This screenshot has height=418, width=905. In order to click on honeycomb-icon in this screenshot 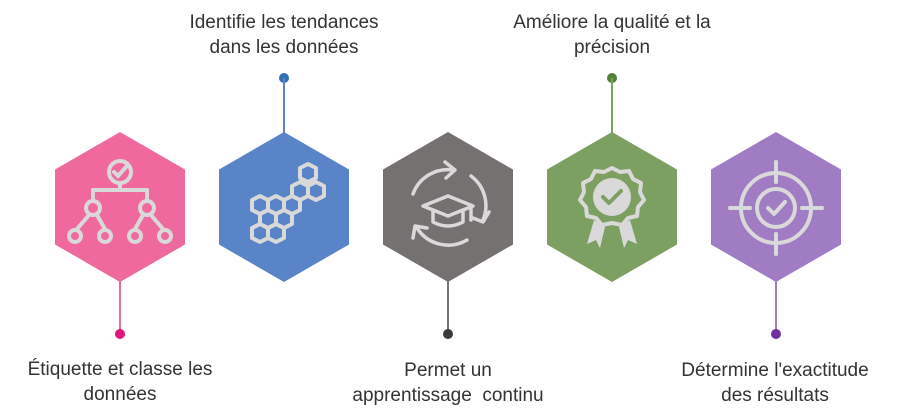, I will do `click(288, 203)`.